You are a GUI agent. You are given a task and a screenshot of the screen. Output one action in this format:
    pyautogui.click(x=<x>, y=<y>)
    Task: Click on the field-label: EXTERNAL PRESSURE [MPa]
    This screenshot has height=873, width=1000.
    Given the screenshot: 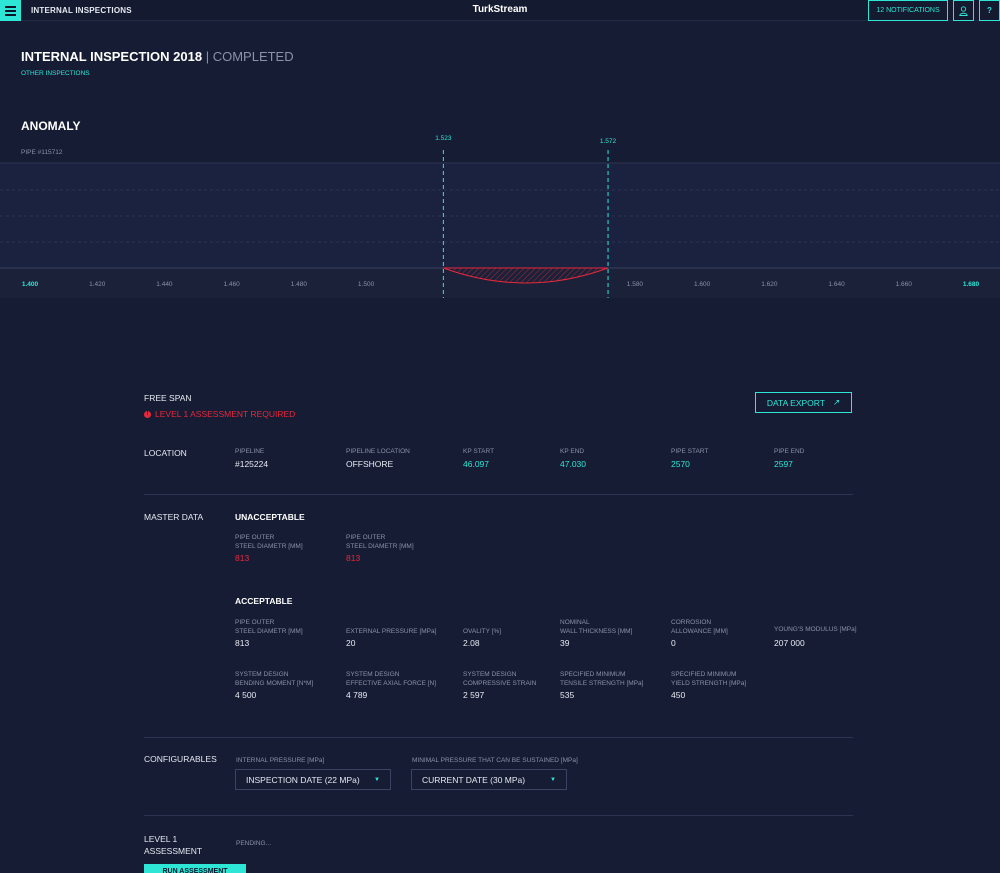 What is the action you would take?
    pyautogui.click(x=391, y=631)
    